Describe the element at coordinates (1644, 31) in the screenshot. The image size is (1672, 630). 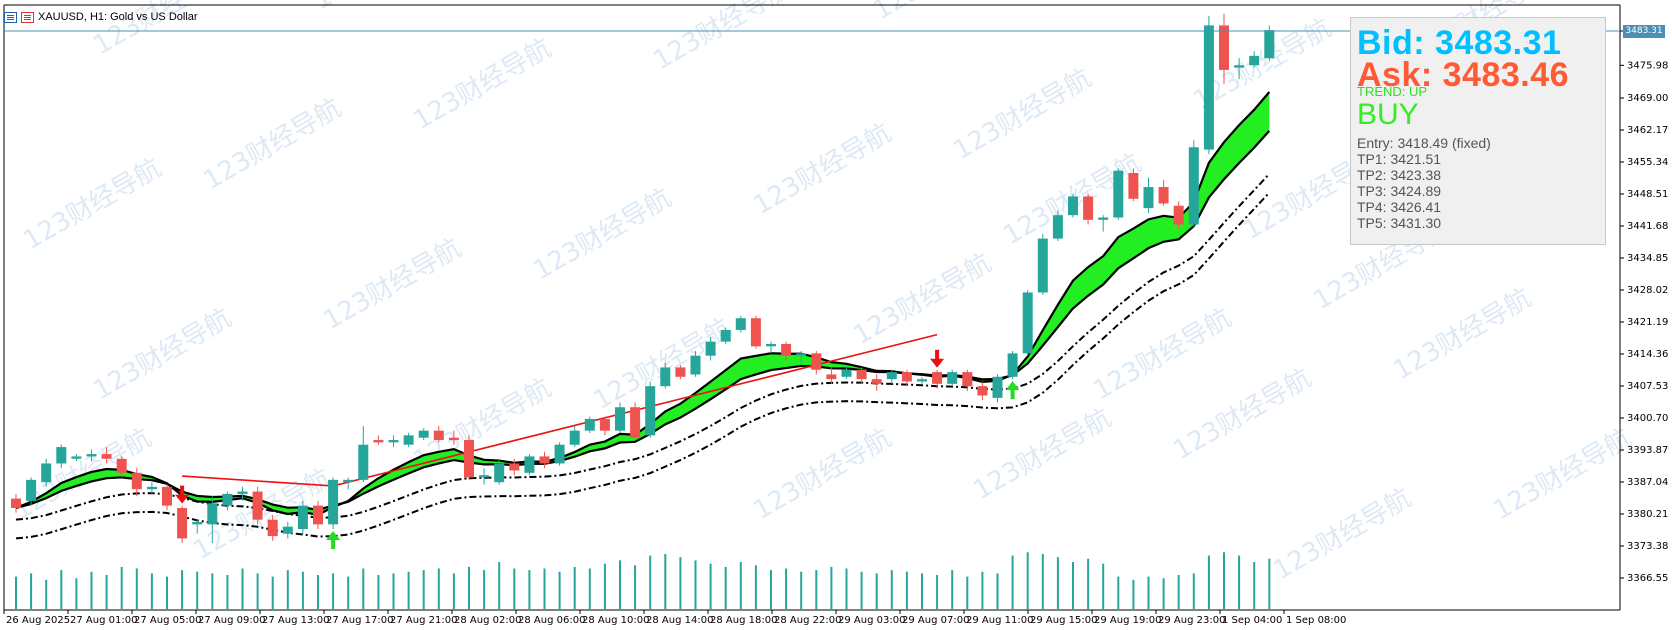
I see `current-price-tag: 3483.31` at that location.